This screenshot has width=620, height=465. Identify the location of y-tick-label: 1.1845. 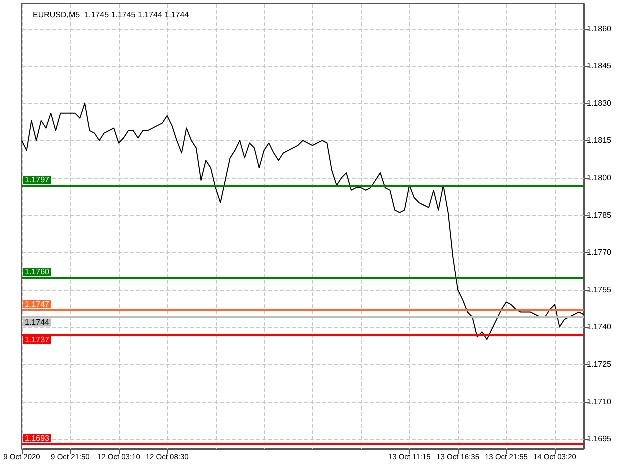
(599, 66).